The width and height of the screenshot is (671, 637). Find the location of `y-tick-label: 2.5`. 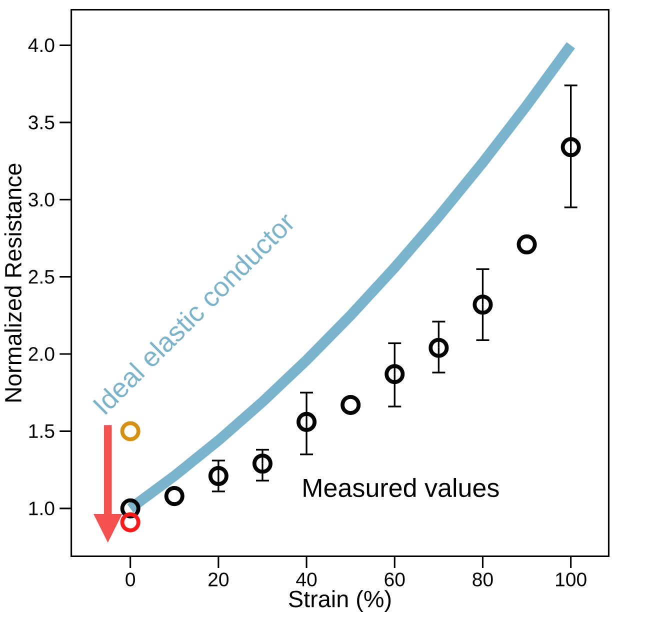

y-tick-label: 2.5 is located at coordinates (41, 277).